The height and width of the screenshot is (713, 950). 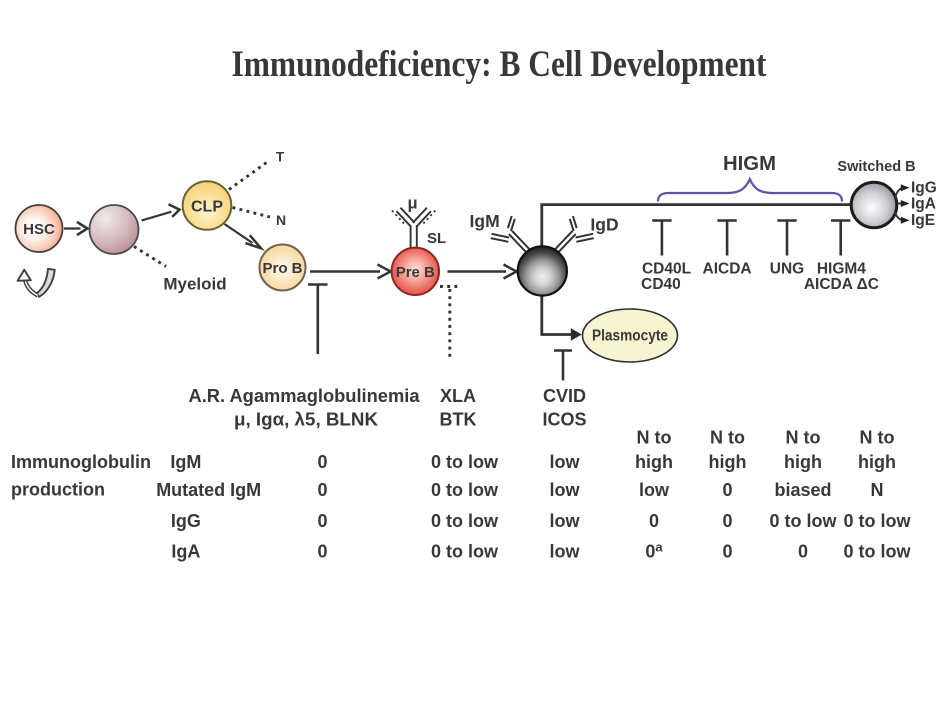 What do you see at coordinates (654, 550) in the screenshot?
I see `svg-text: 0a` at bounding box center [654, 550].